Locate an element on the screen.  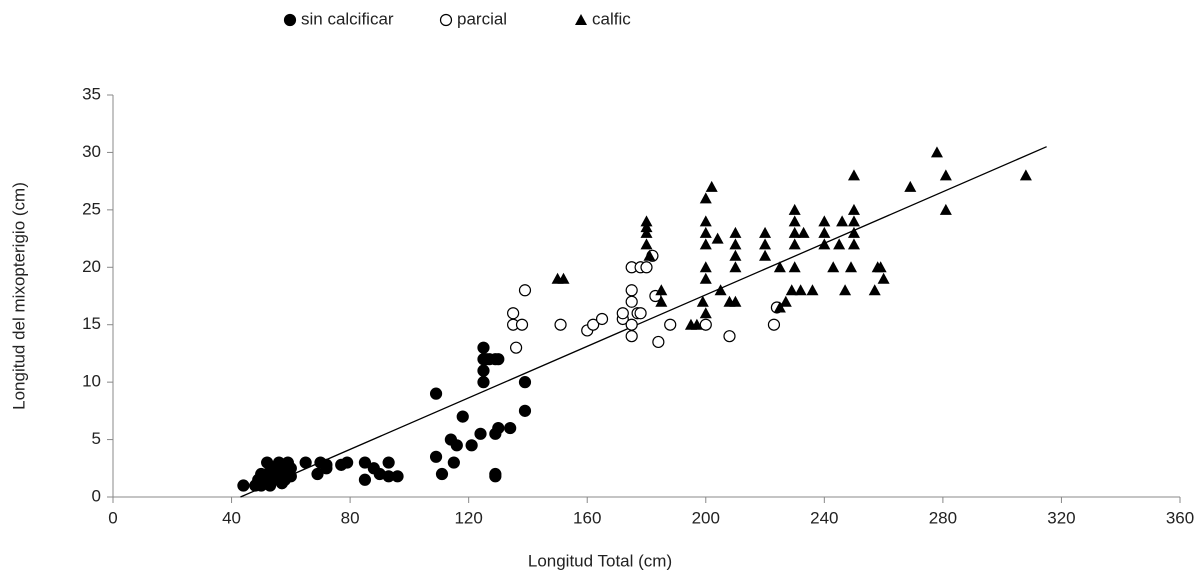
x-tick-label: 360 is located at coordinates (1180, 517).